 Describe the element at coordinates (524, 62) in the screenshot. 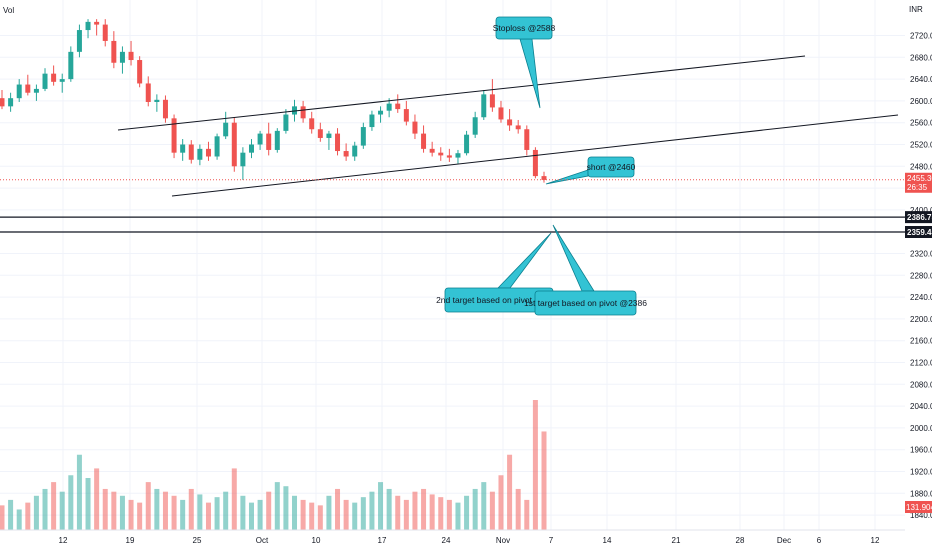

I see `callout: Stoploss @2588` at that location.